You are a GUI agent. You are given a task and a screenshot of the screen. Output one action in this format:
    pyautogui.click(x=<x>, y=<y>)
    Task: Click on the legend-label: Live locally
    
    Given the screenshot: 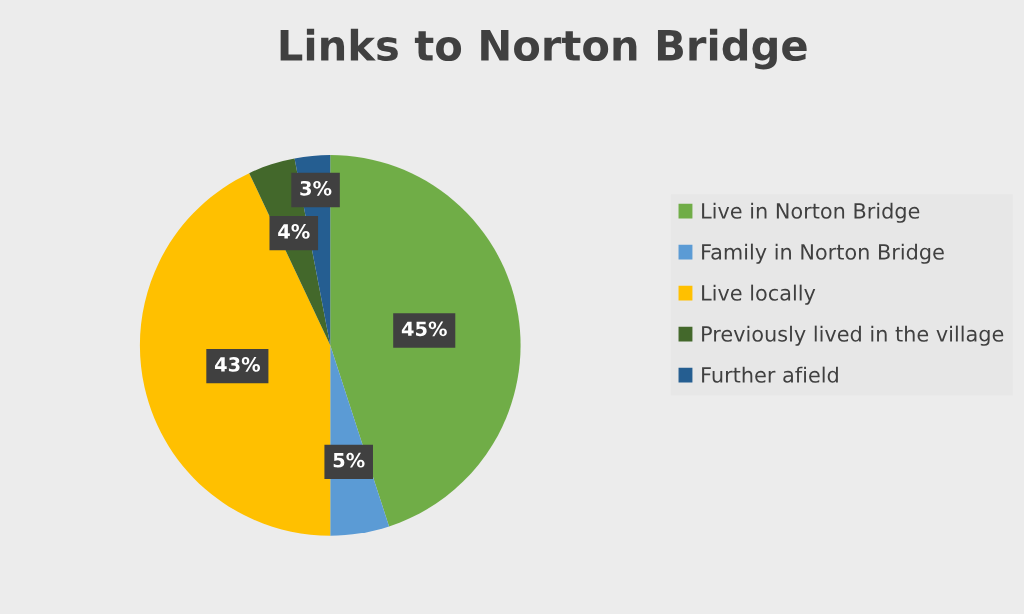 What is the action you would take?
    pyautogui.click(x=759, y=294)
    